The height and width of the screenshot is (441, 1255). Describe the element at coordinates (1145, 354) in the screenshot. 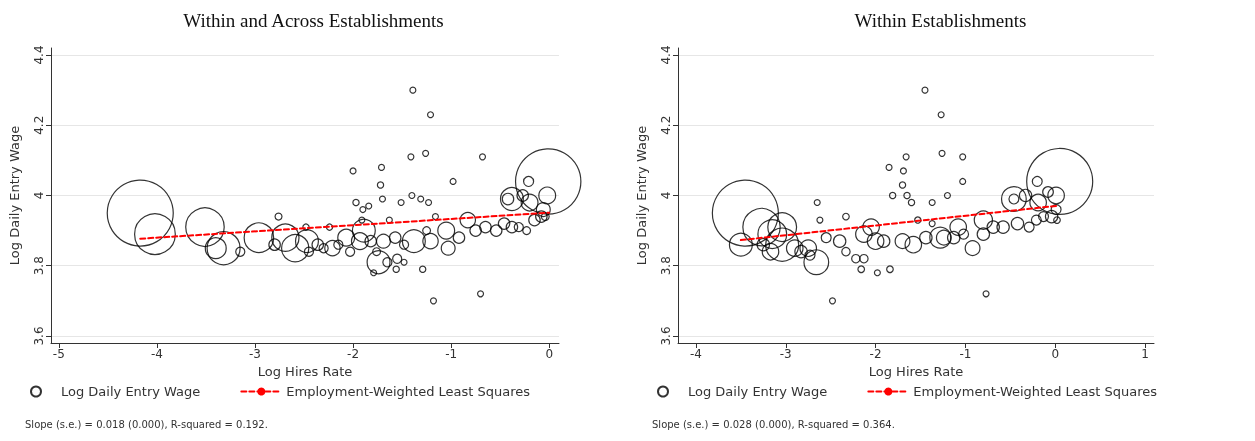

I see `x-tick-label: 1` at that location.